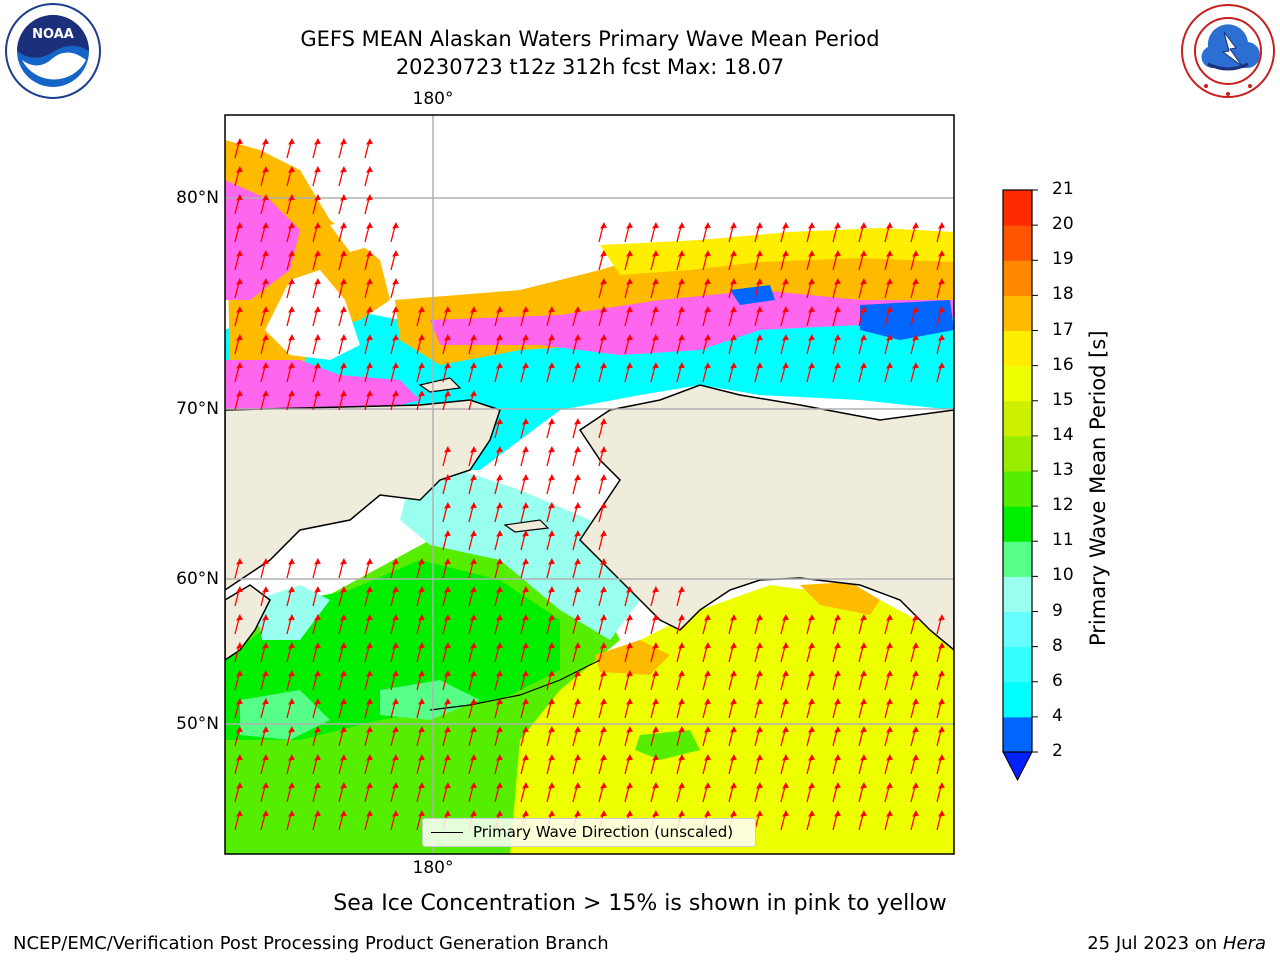  Describe the element at coordinates (1063, 470) in the screenshot. I see `colorbar-tick-label: 13` at that location.